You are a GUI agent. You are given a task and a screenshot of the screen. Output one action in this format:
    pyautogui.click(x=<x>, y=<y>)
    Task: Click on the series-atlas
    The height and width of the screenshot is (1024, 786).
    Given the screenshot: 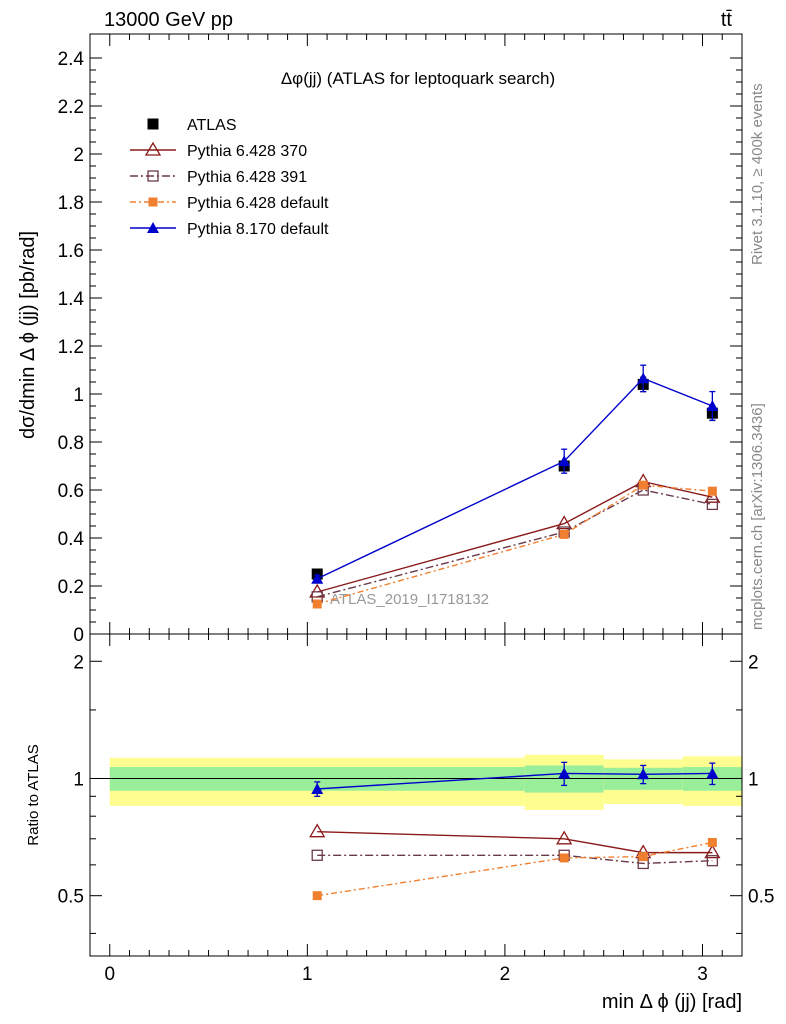 What is the action you would take?
    pyautogui.click(x=514, y=478)
    